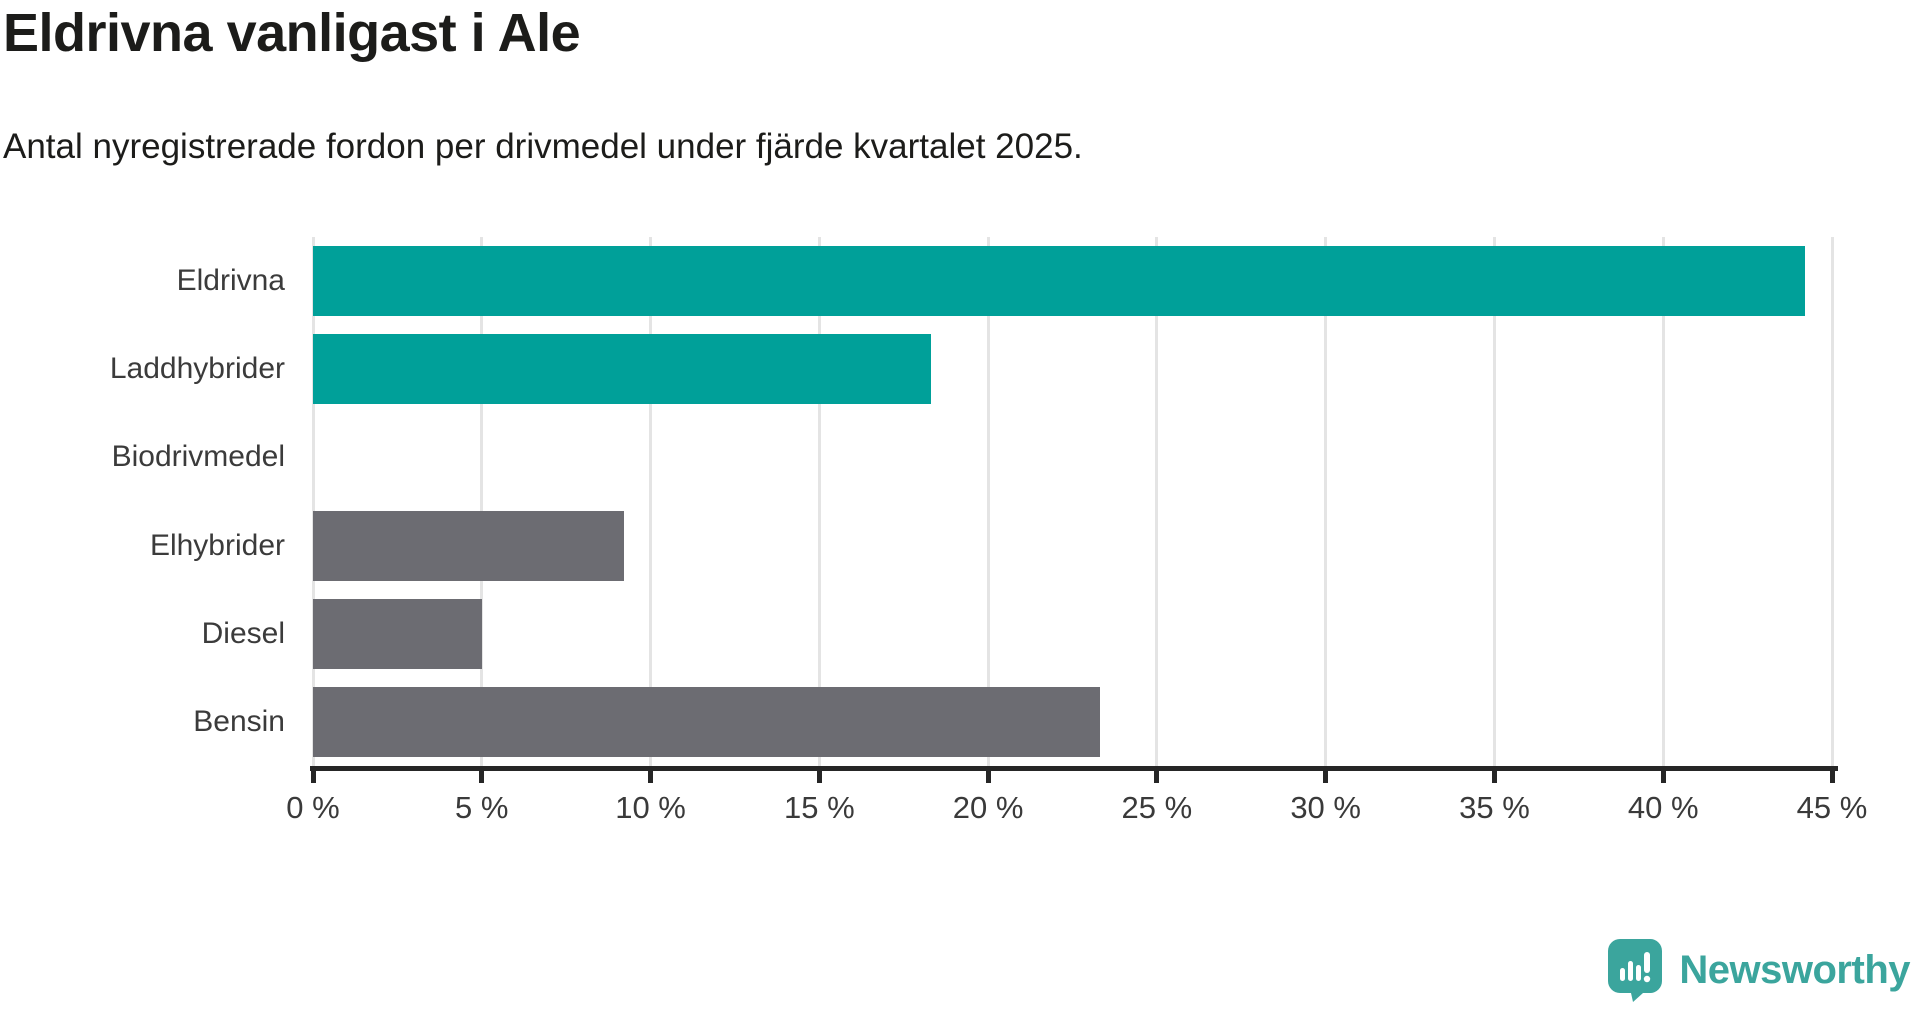  Describe the element at coordinates (916, 457) in the screenshot. I see `chart-row-biodrivmedel: Biodrivmedel` at that location.